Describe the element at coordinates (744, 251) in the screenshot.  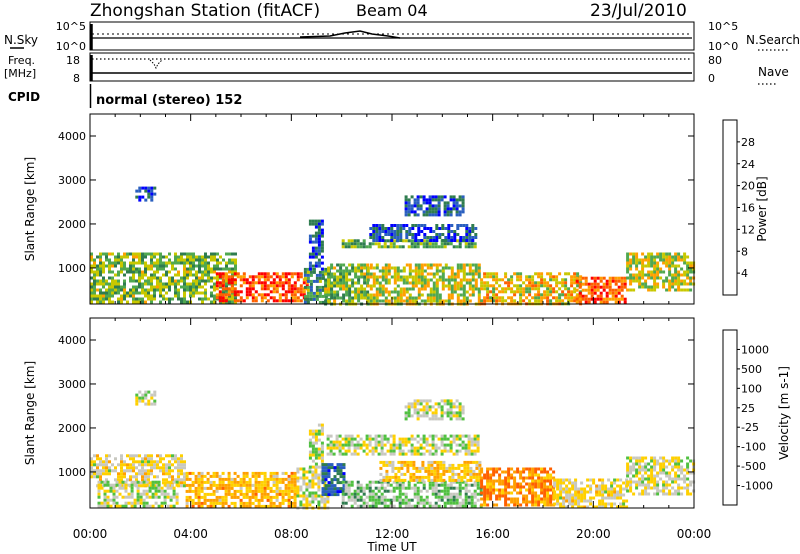
I see `colorbar-tick-label: 8` at that location.